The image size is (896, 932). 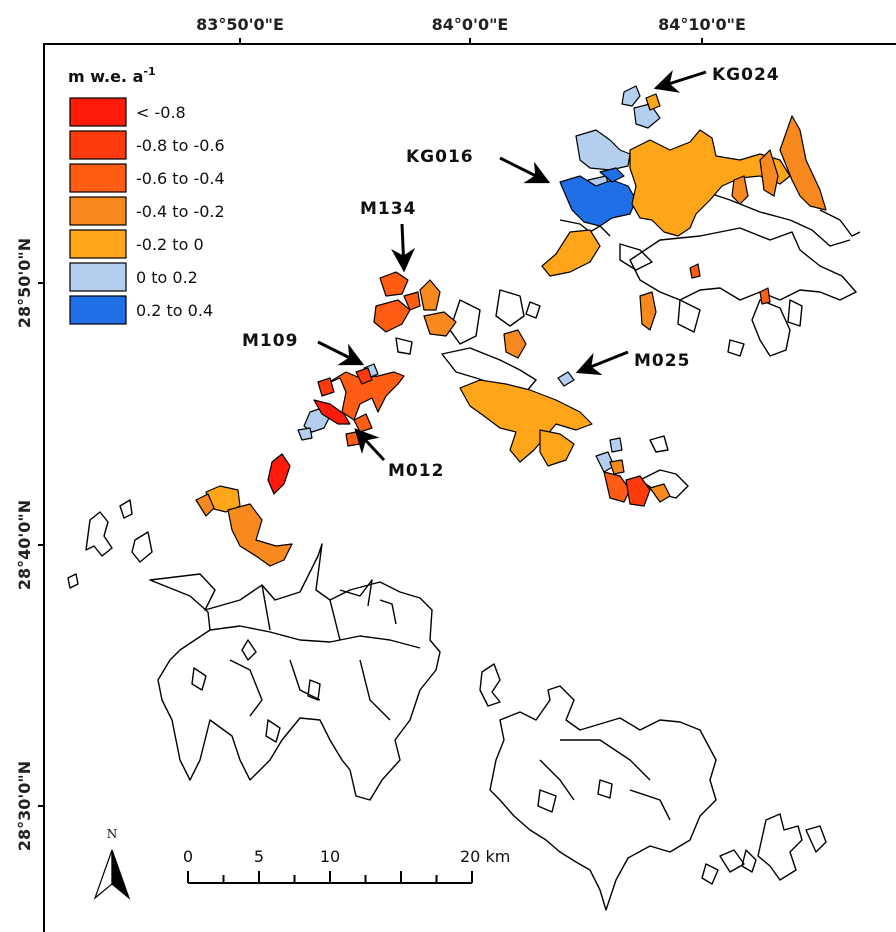 I want to click on legend-label: -0.2 to 0, so click(x=170, y=244).